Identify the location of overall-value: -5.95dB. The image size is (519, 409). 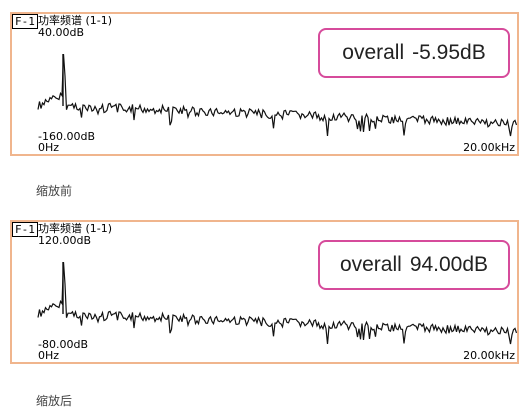
(449, 52).